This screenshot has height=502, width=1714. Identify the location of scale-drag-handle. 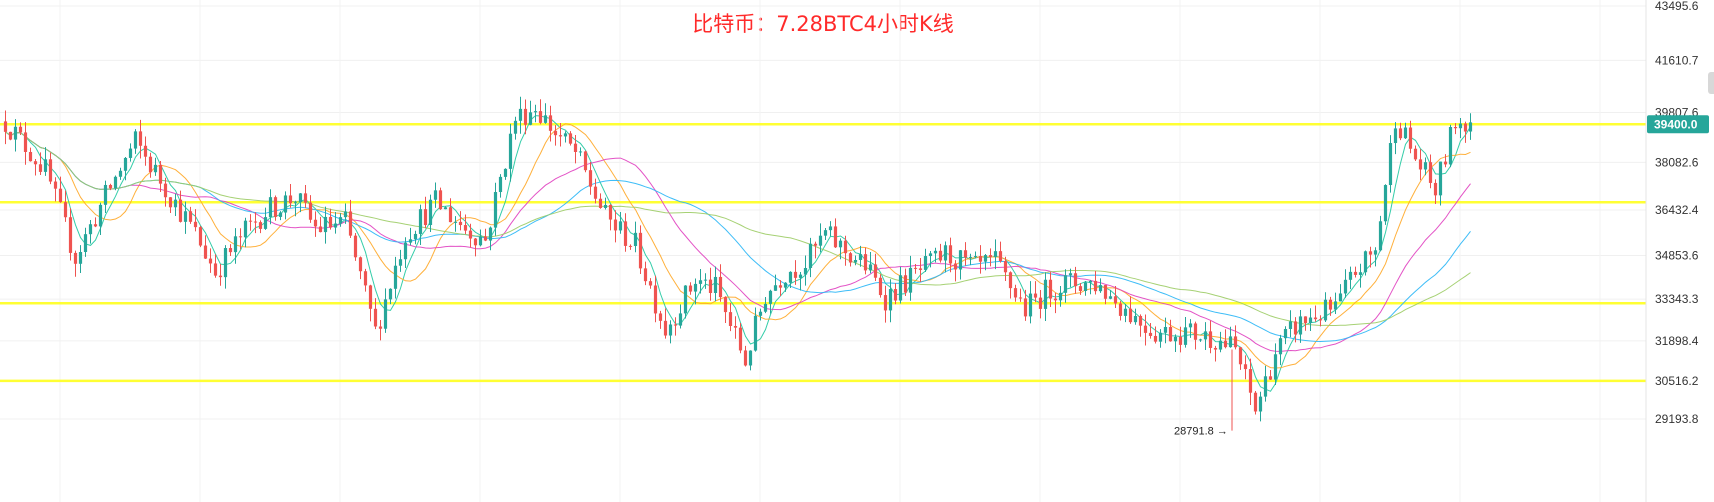
(1711, 83).